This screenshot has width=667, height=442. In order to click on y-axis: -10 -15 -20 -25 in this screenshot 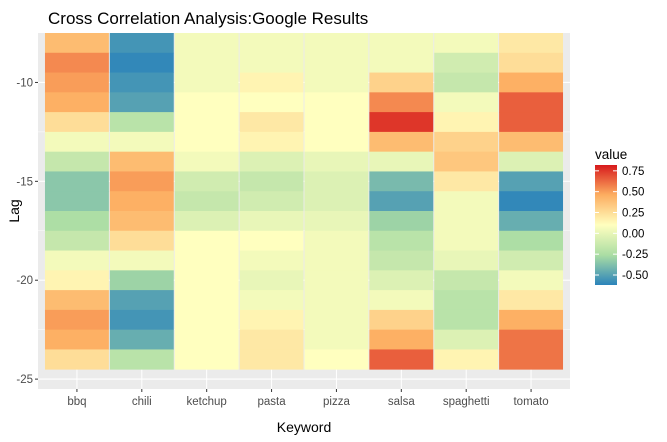, I will do `click(27, 231)`.